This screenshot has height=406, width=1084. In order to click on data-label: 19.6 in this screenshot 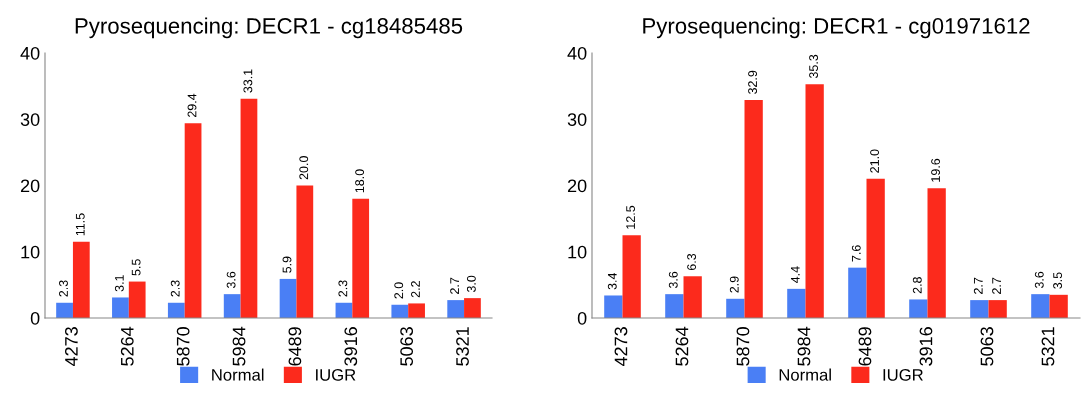, I will do `click(936, 170)`.